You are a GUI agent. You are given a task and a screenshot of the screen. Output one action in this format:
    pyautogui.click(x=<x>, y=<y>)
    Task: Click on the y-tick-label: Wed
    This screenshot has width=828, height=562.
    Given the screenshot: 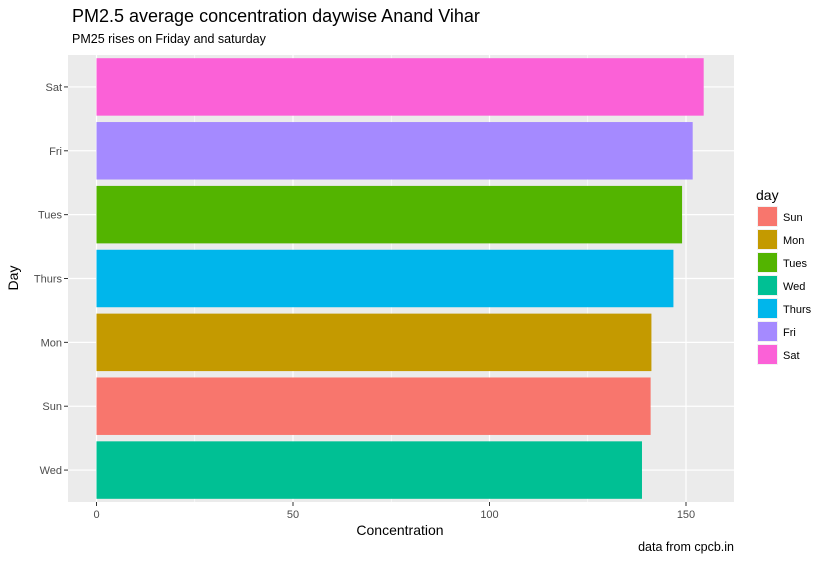 What is the action you would take?
    pyautogui.click(x=51, y=471)
    